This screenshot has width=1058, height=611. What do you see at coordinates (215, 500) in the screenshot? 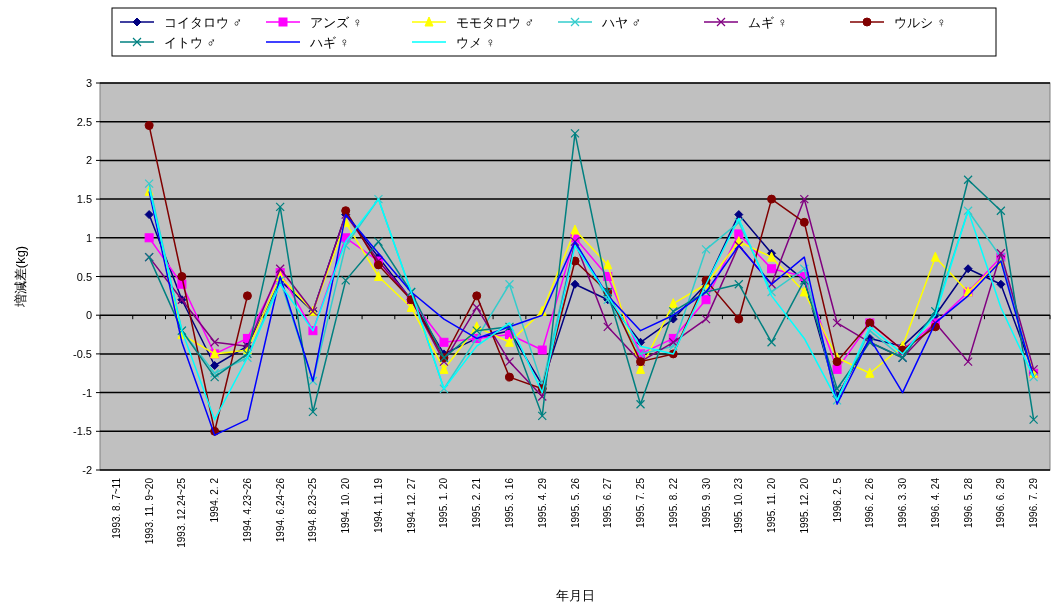
I see `x-tick-label: 1994. 2. 2` at bounding box center [215, 500].